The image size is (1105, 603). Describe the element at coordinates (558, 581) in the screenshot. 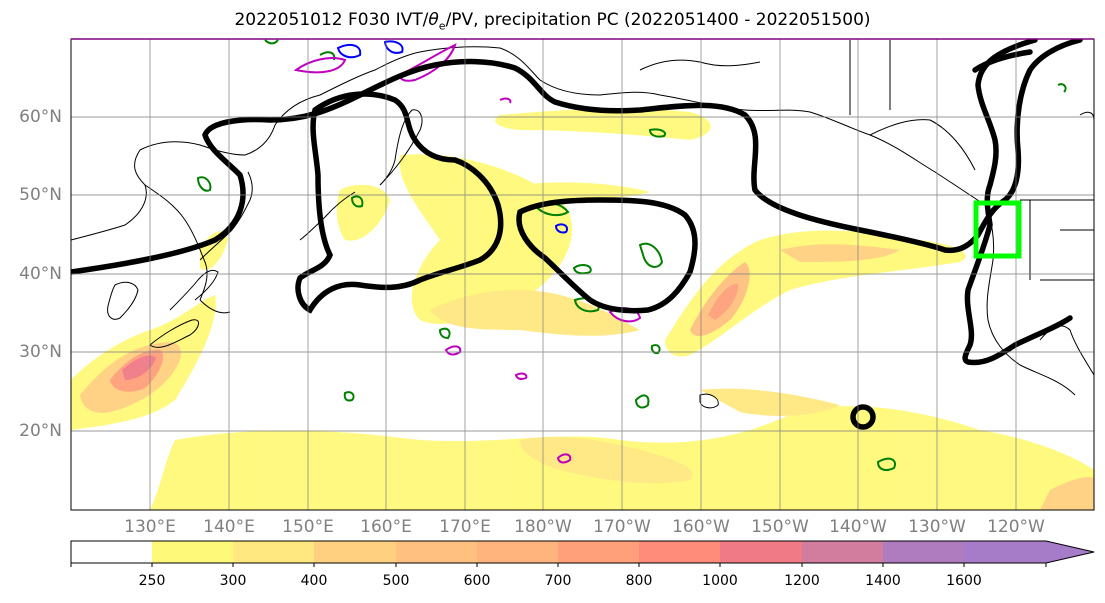

I see `colorbar-label-700: 700` at that location.